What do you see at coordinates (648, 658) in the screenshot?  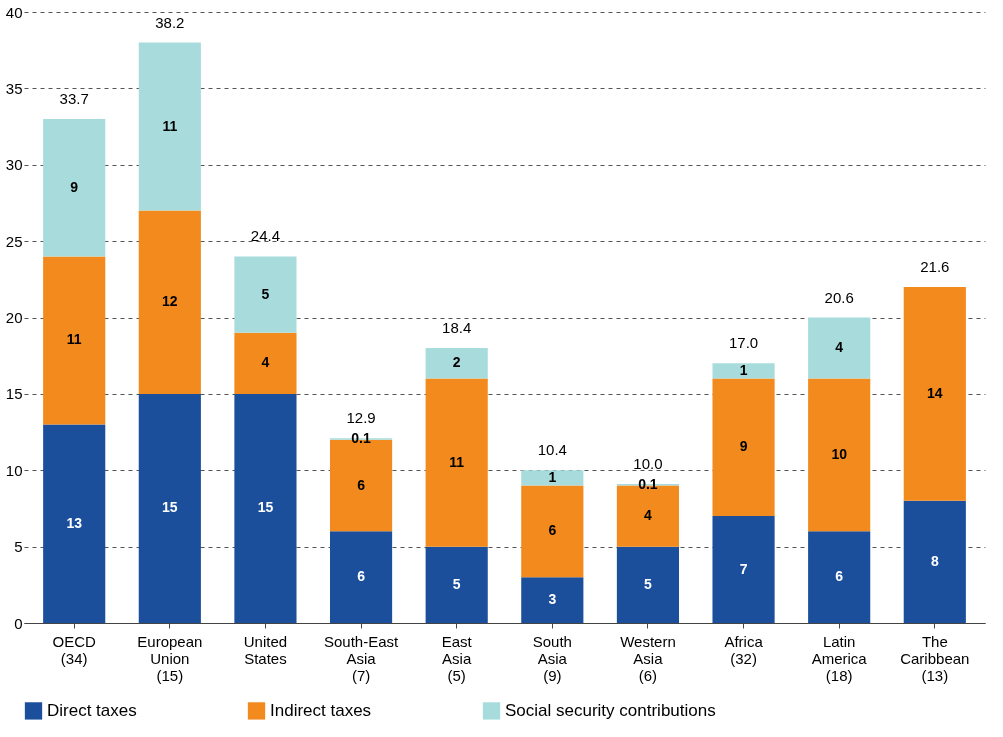 I see `x-tick-label: Western Asia (6)` at bounding box center [648, 658].